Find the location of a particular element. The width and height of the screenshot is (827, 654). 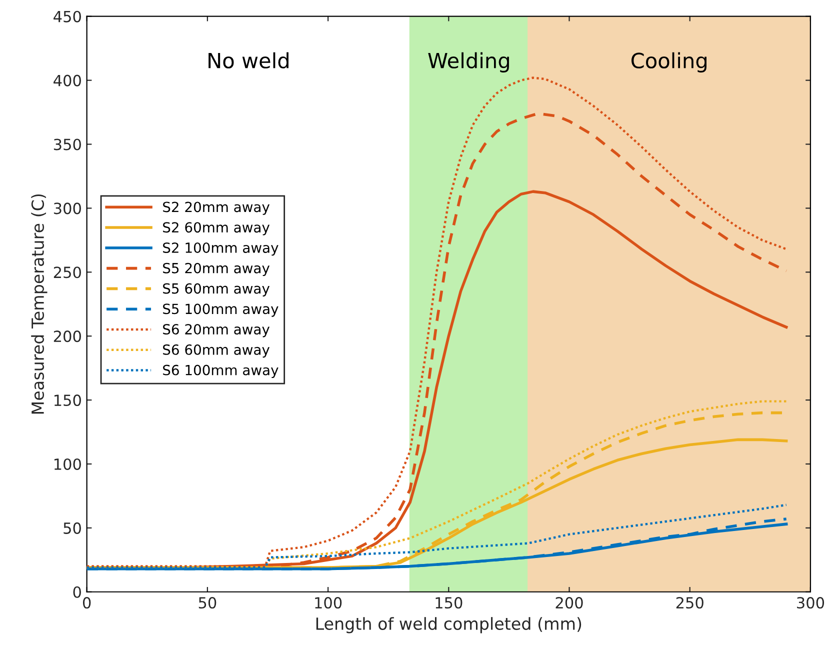

y-tick-label: 250 is located at coordinates (67, 272).